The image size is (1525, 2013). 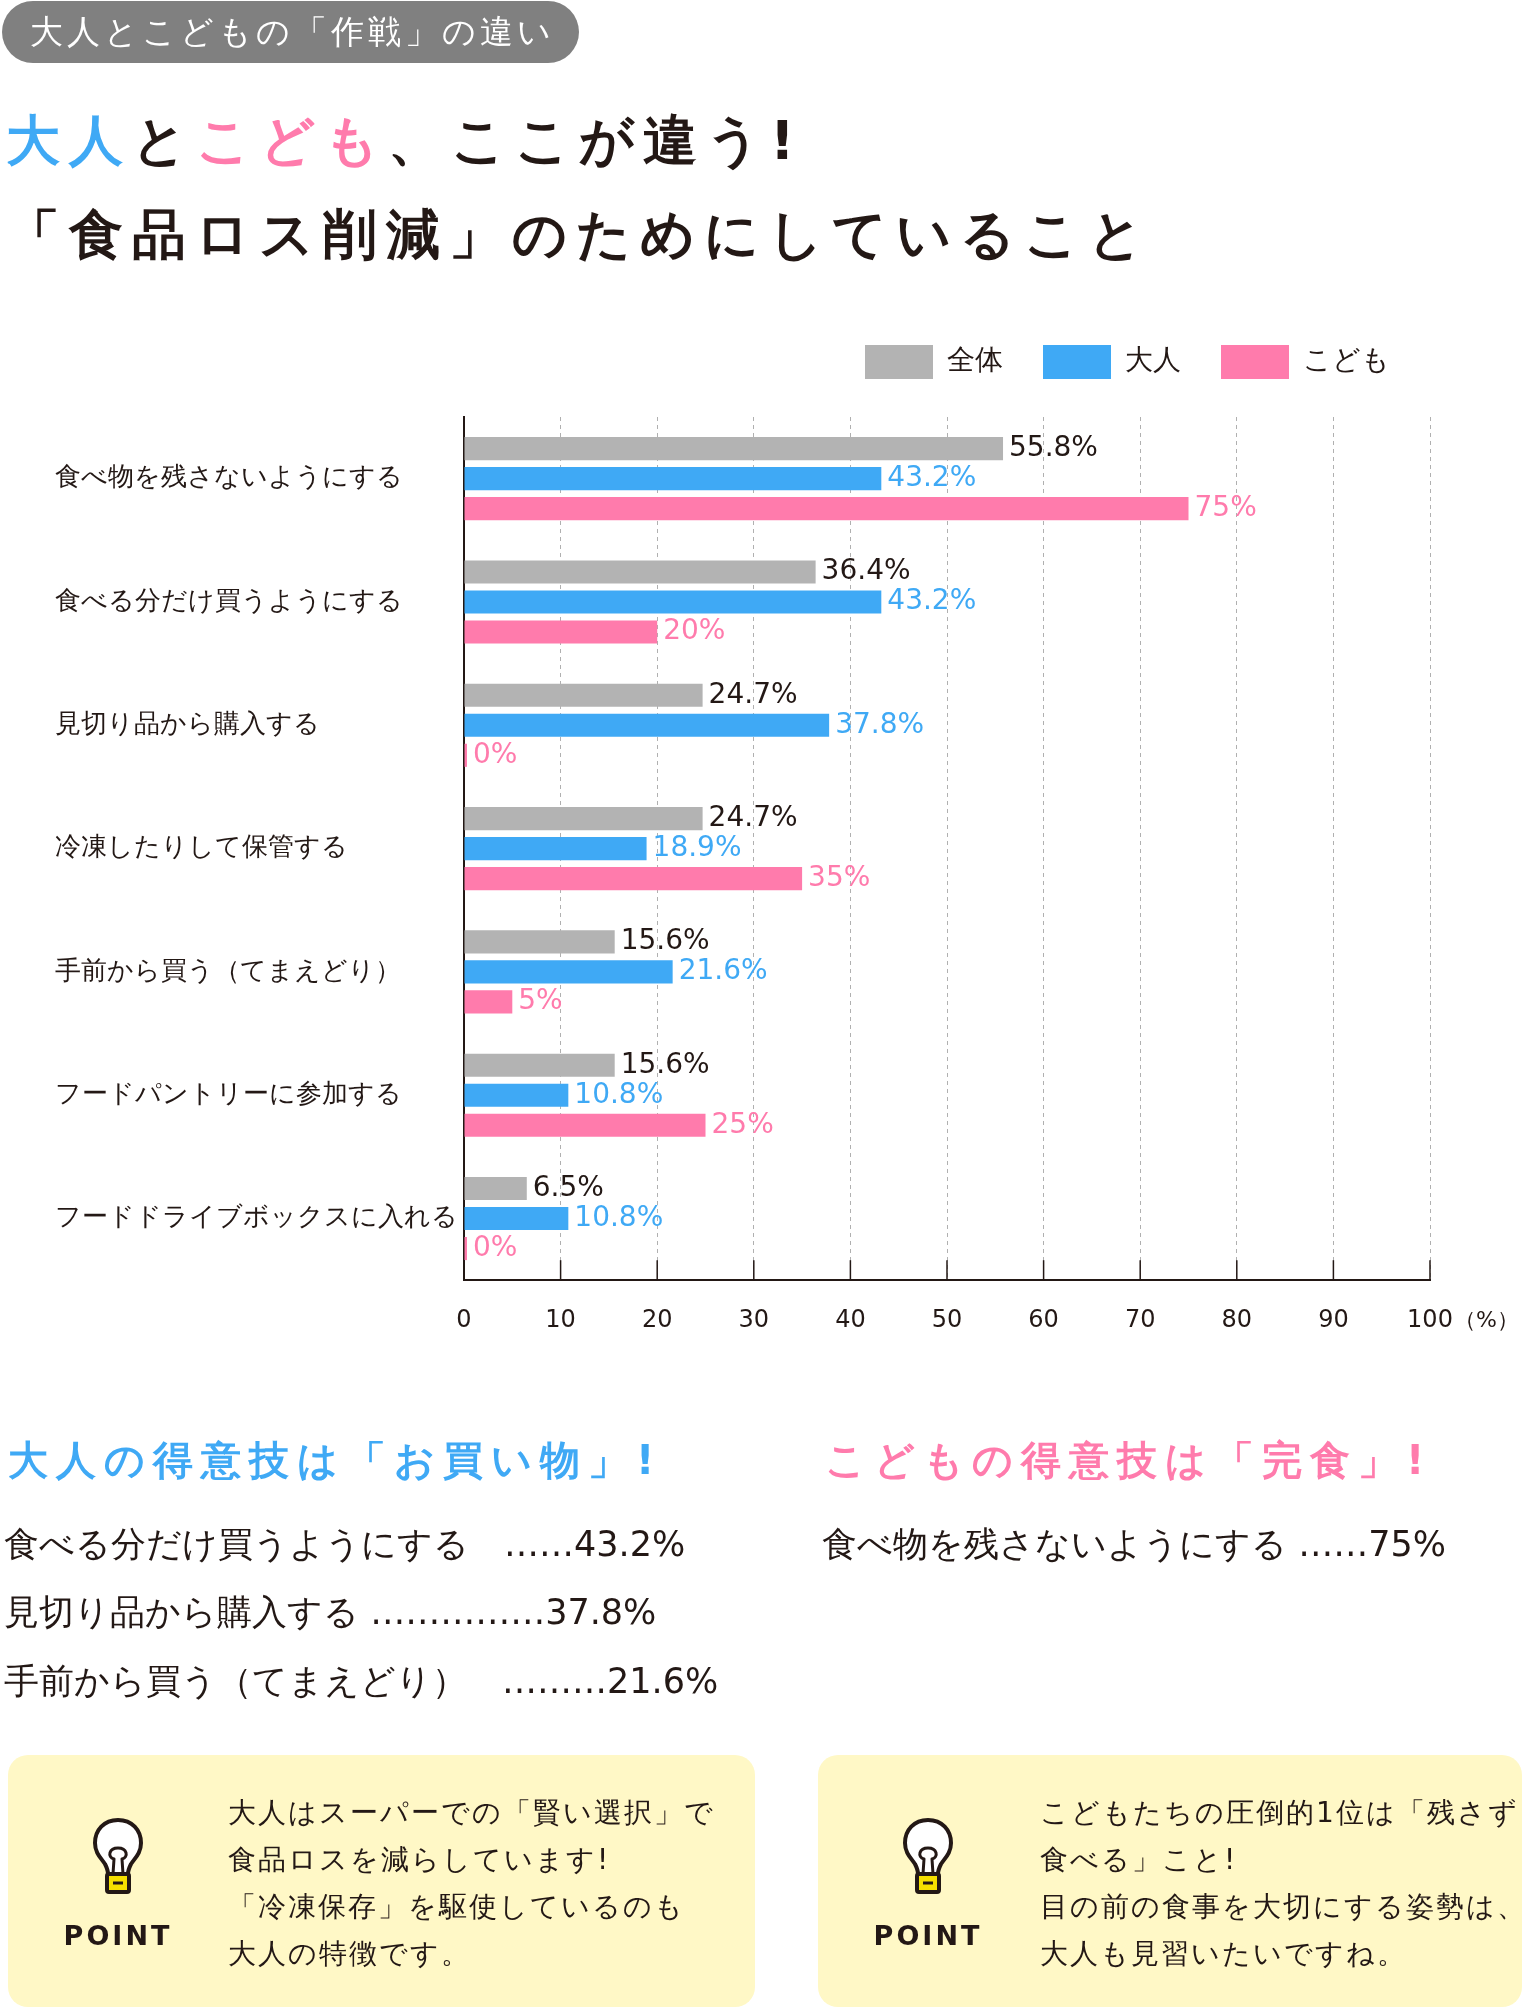 I want to click on data-label: 37.8%, so click(x=880, y=723).